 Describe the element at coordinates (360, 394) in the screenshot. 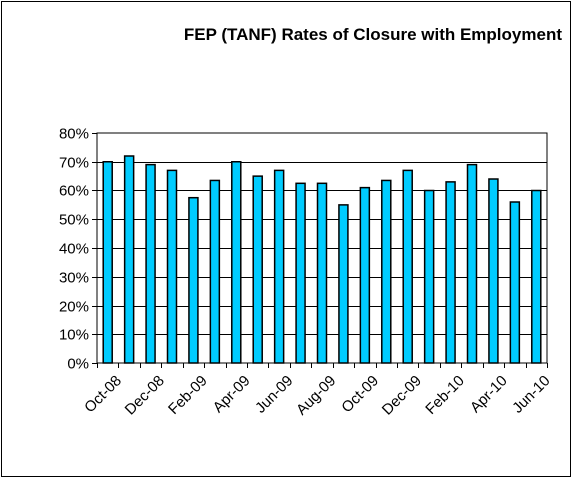

I see `x-tick-label: Oct-09` at that location.